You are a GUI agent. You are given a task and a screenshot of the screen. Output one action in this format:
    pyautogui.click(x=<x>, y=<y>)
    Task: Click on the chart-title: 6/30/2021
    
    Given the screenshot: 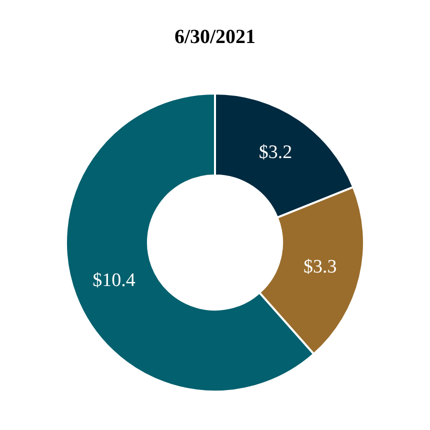 What is the action you would take?
    pyautogui.click(x=215, y=37)
    